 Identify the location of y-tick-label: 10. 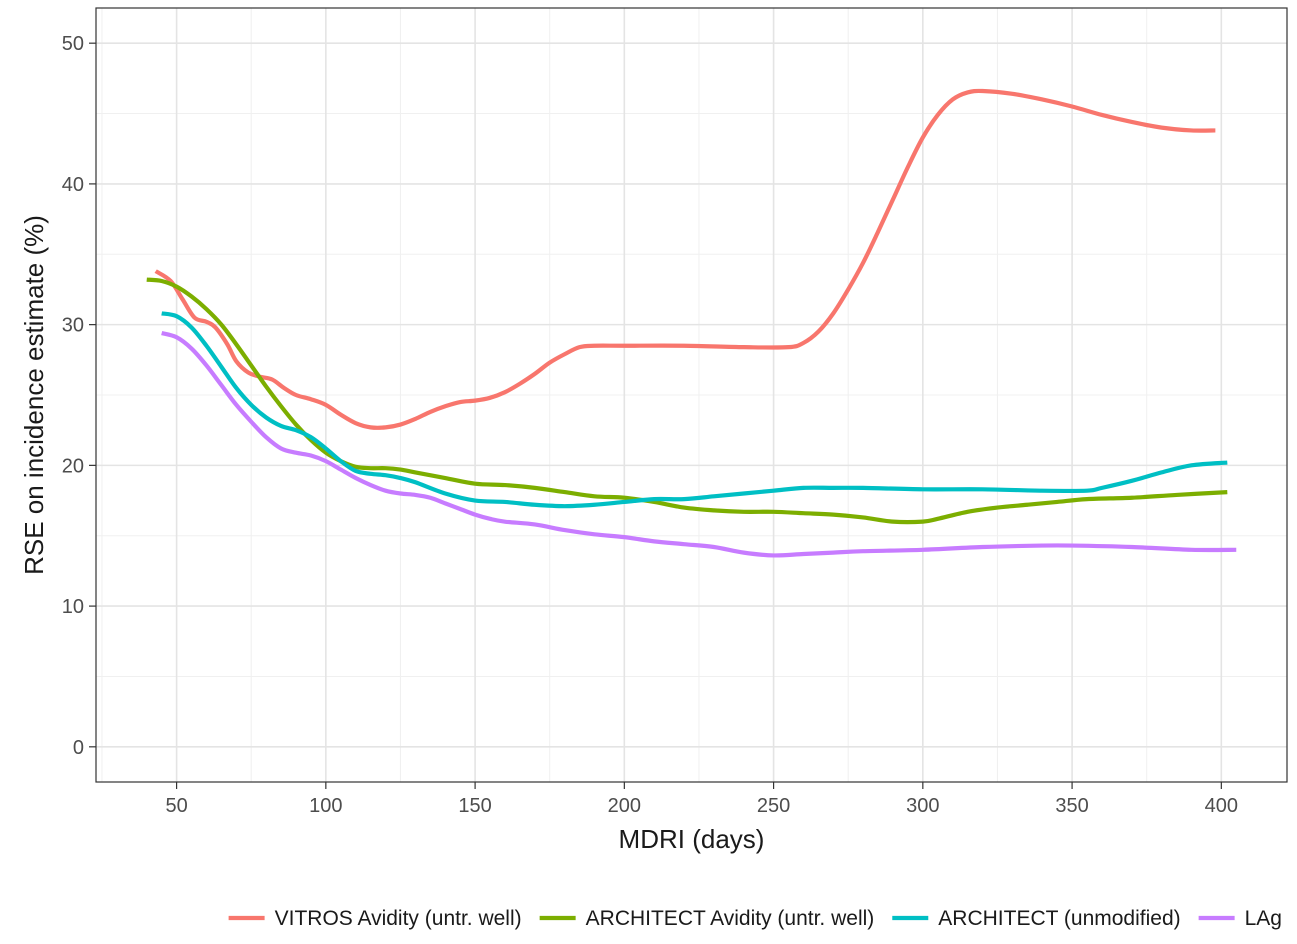
(73, 607).